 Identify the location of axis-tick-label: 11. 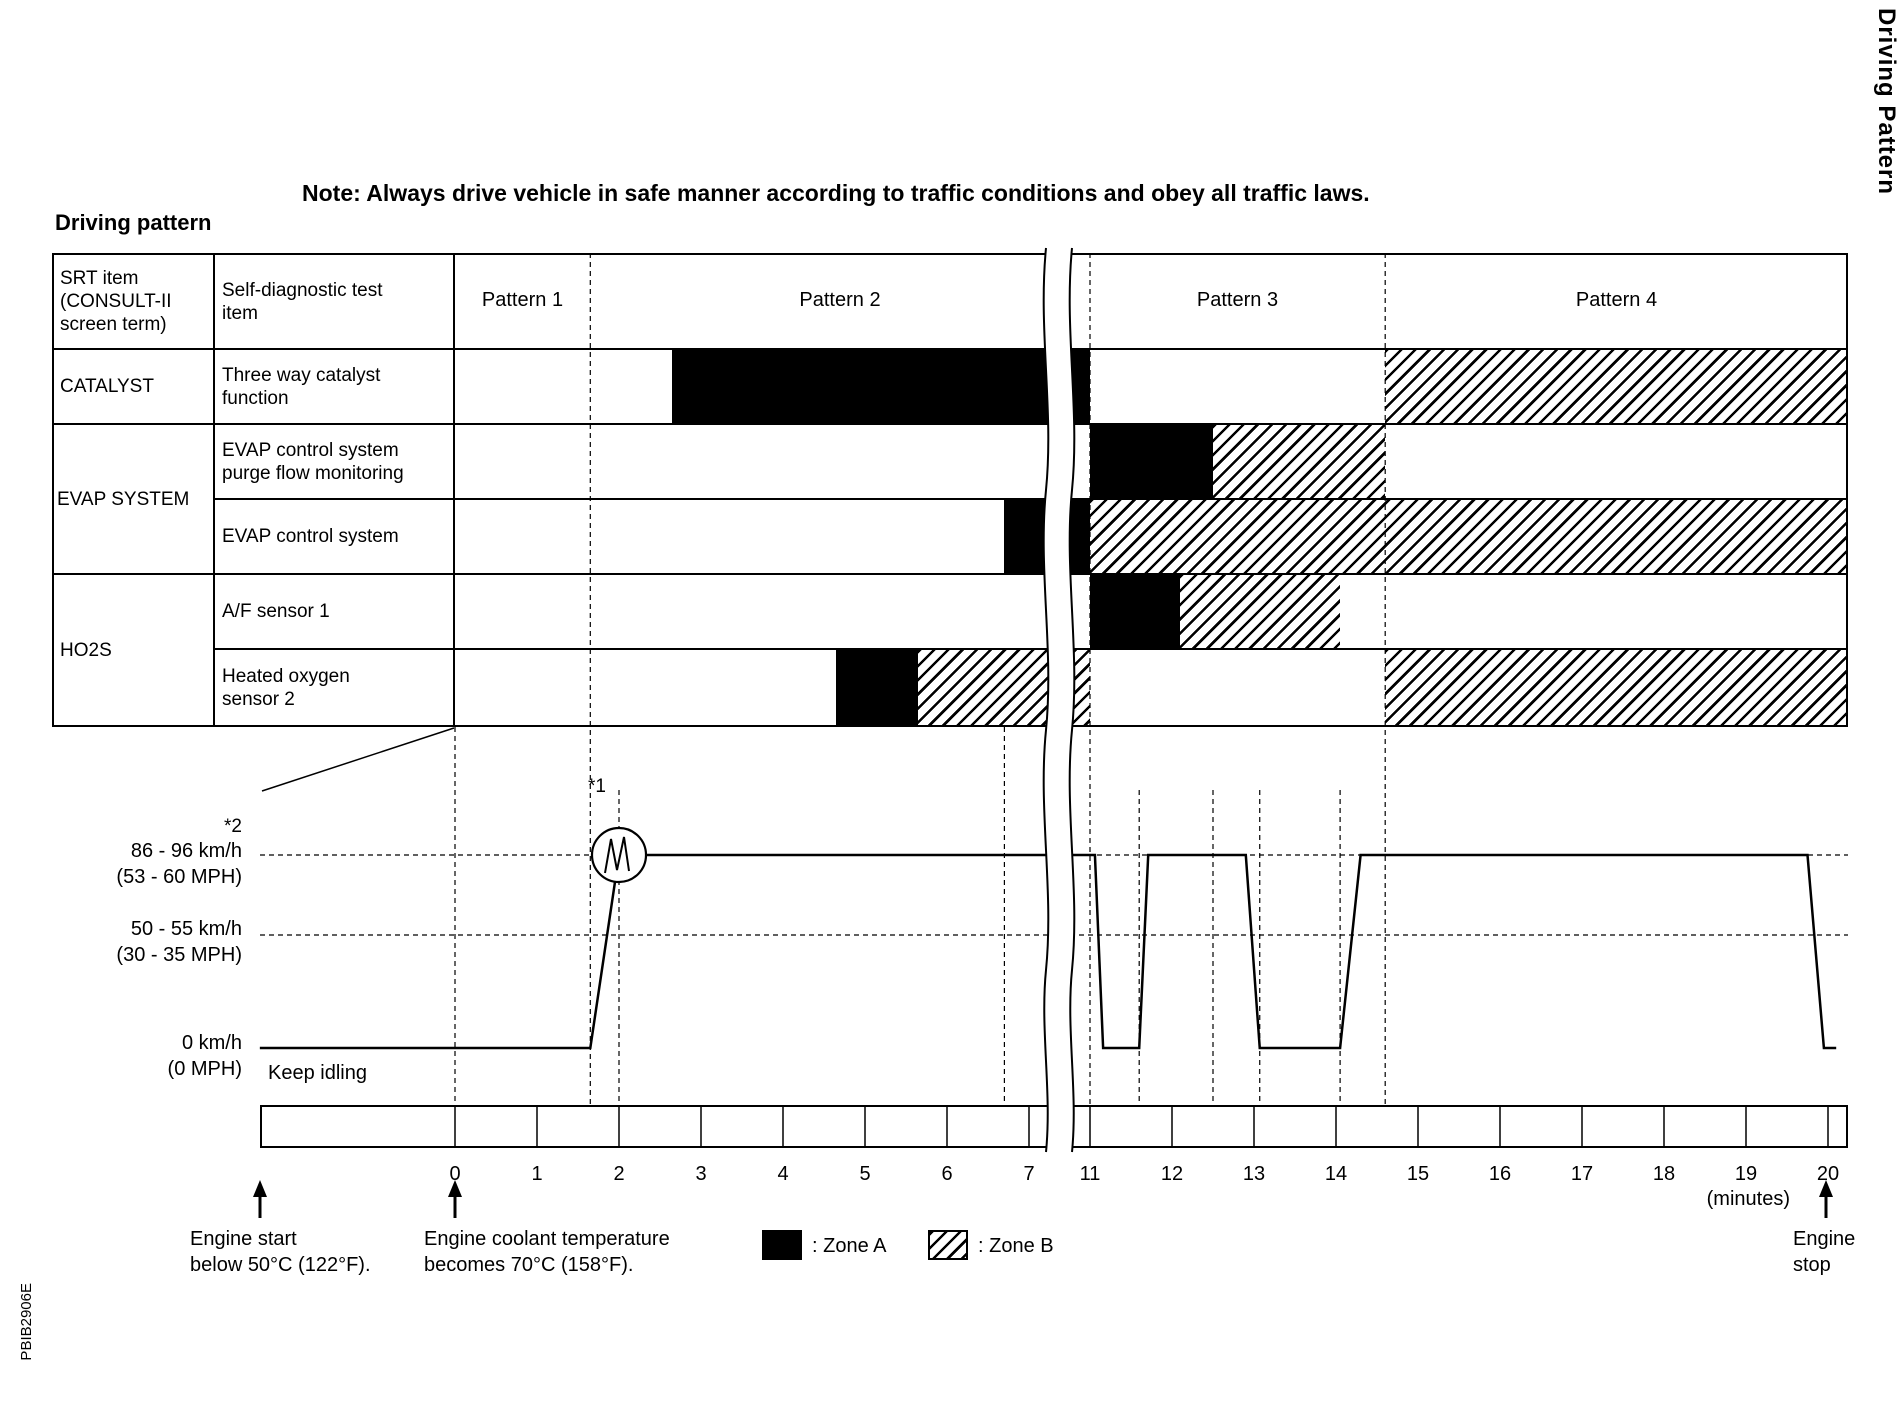
(1090, 1174).